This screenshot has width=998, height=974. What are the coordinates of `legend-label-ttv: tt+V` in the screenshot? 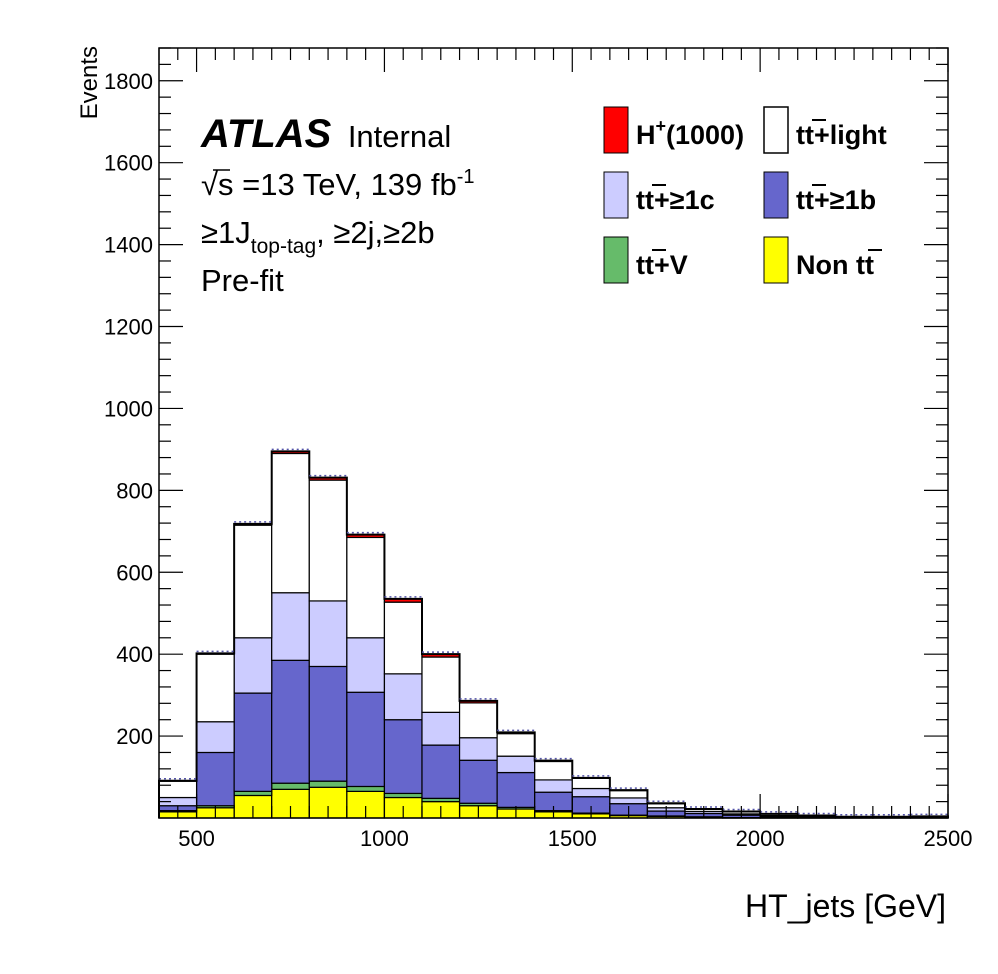 It's located at (662, 265).